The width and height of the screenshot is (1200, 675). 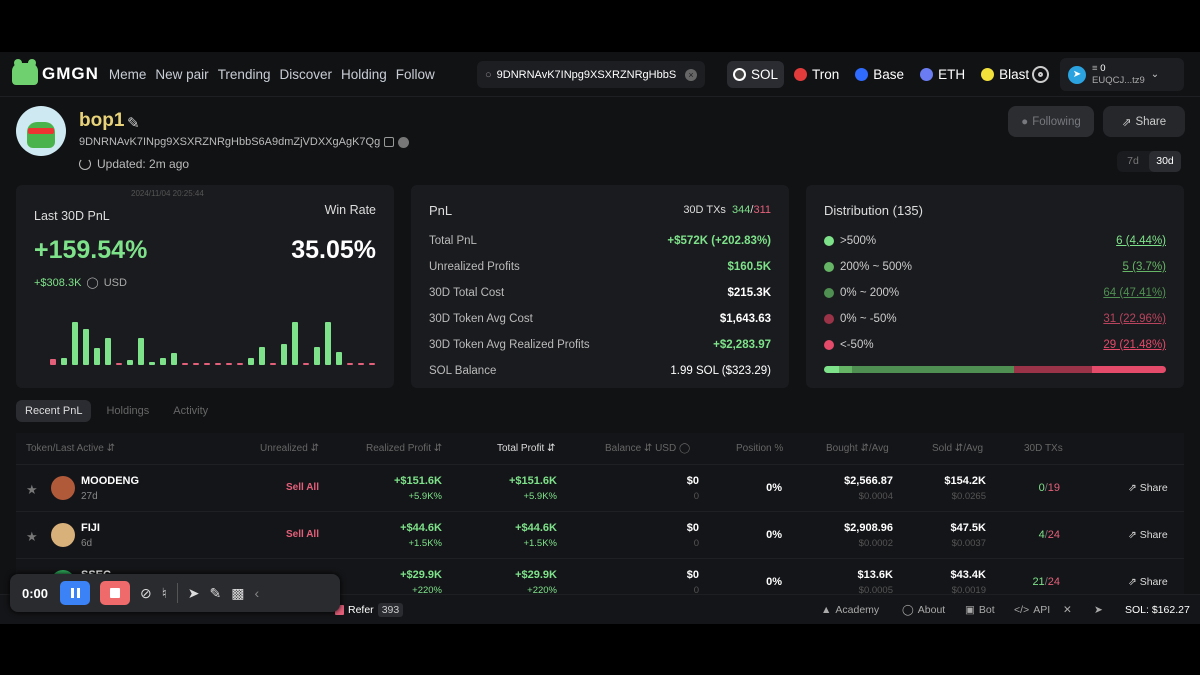 What do you see at coordinates (968, 528) in the screenshot?
I see `sold-value: $47.5K` at bounding box center [968, 528].